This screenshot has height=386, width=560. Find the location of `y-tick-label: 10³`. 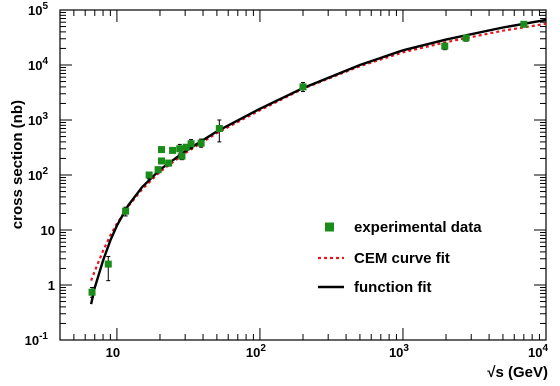

y-tick-label: 10³ is located at coordinates (38, 119).